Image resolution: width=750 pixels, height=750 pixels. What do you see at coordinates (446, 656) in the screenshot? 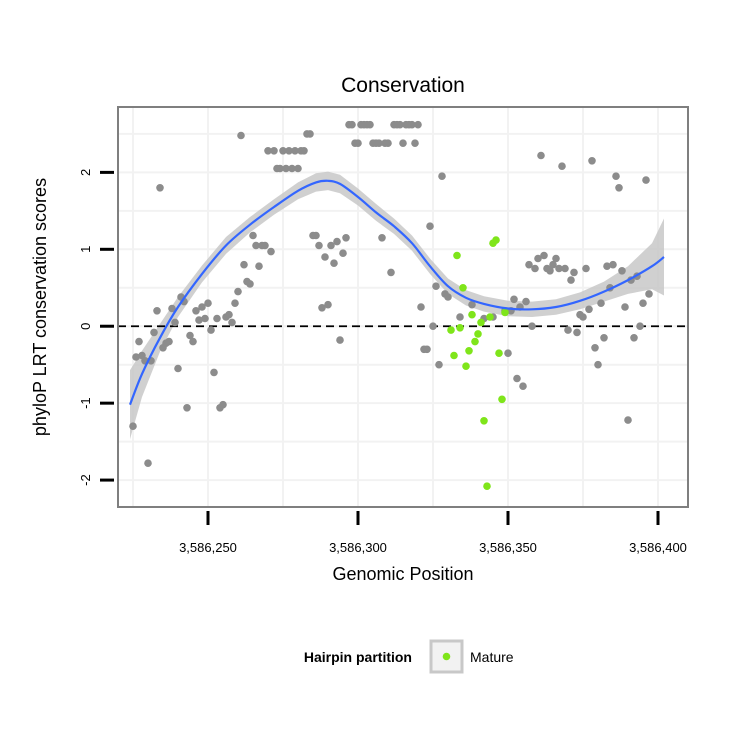
I see `legend-mature-marker` at bounding box center [446, 656].